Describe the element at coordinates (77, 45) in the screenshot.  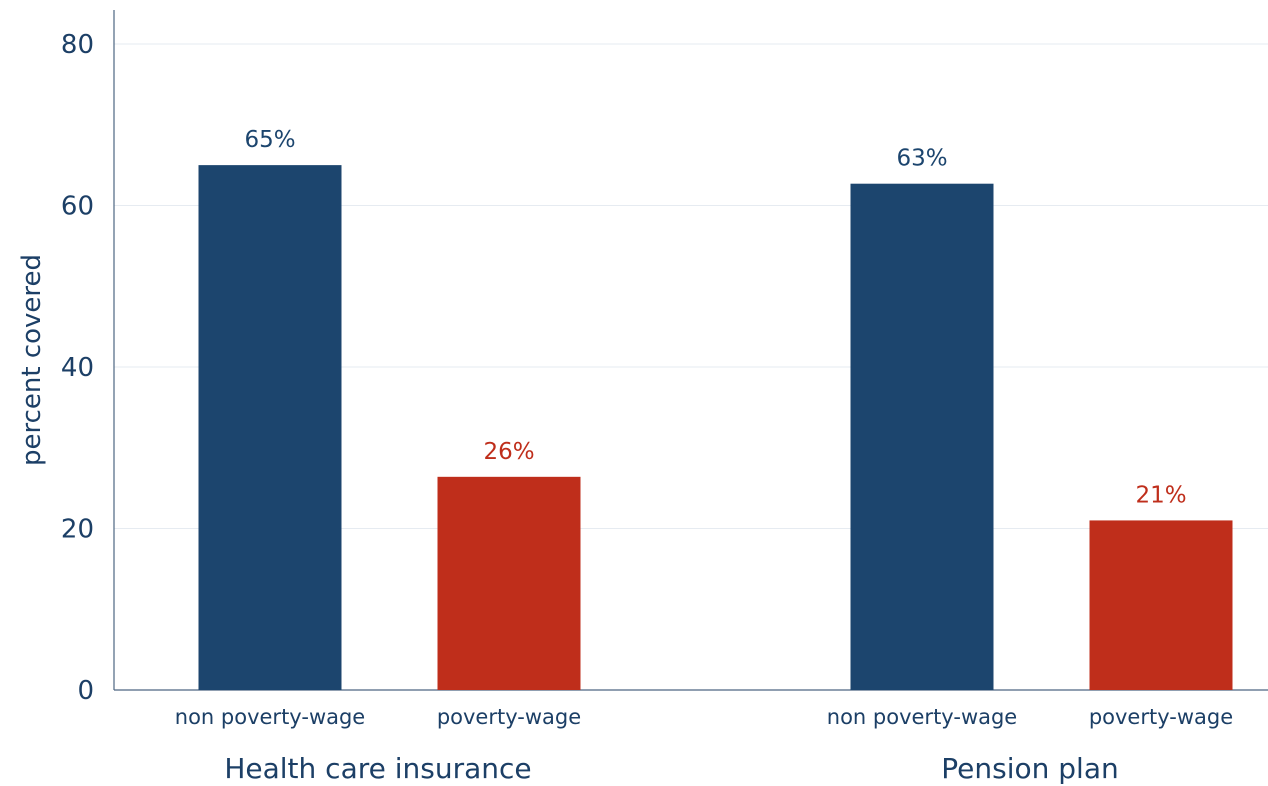
I see `y-tick-label: 80` at that location.